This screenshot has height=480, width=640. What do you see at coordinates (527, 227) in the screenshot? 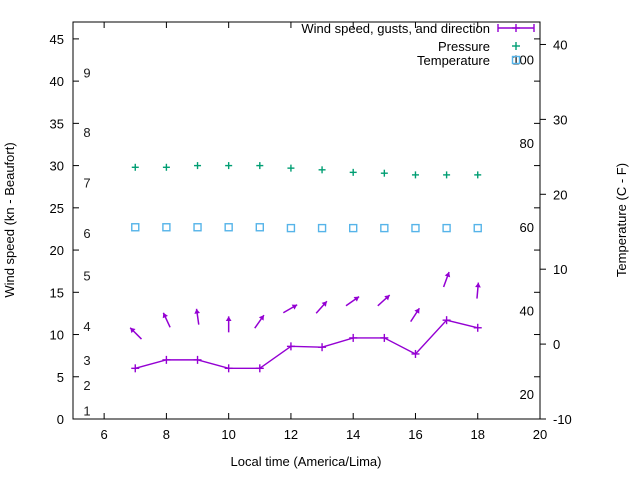
I see `y2-tick-label-f: 60` at bounding box center [527, 227].